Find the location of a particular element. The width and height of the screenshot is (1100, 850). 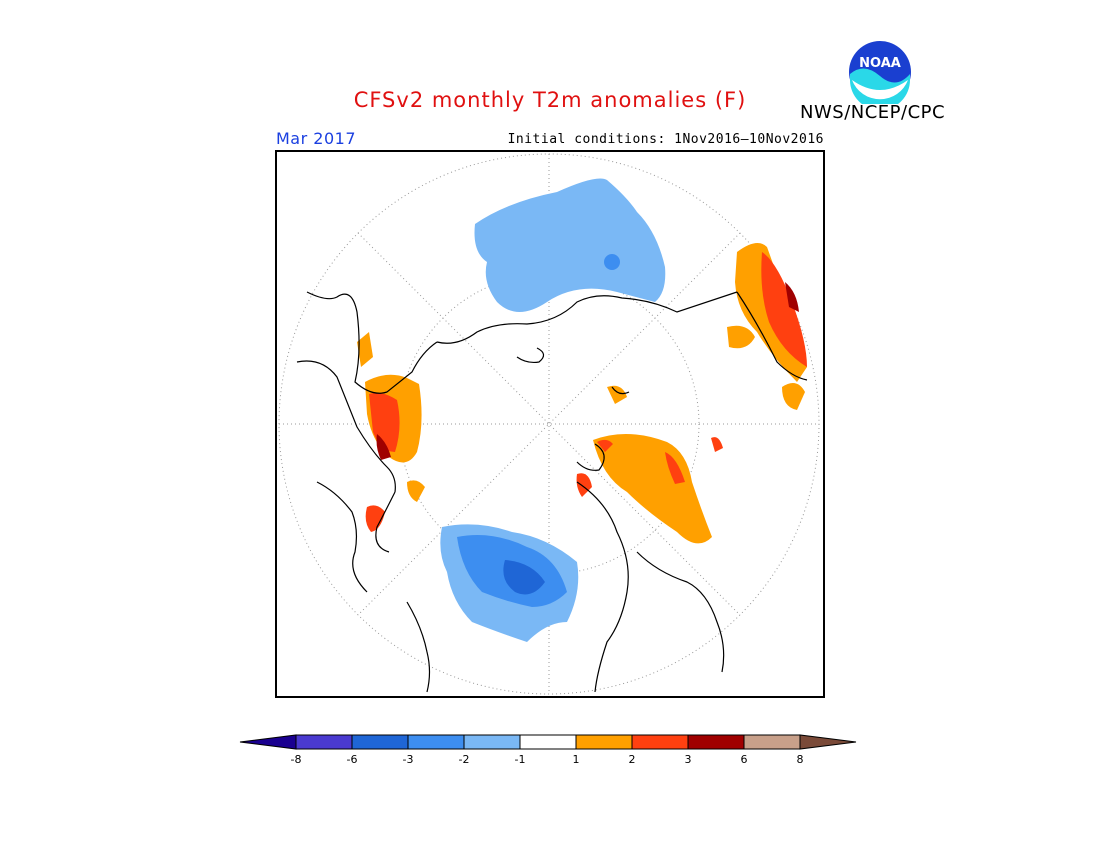

legend-label: 6 is located at coordinates (744, 759).